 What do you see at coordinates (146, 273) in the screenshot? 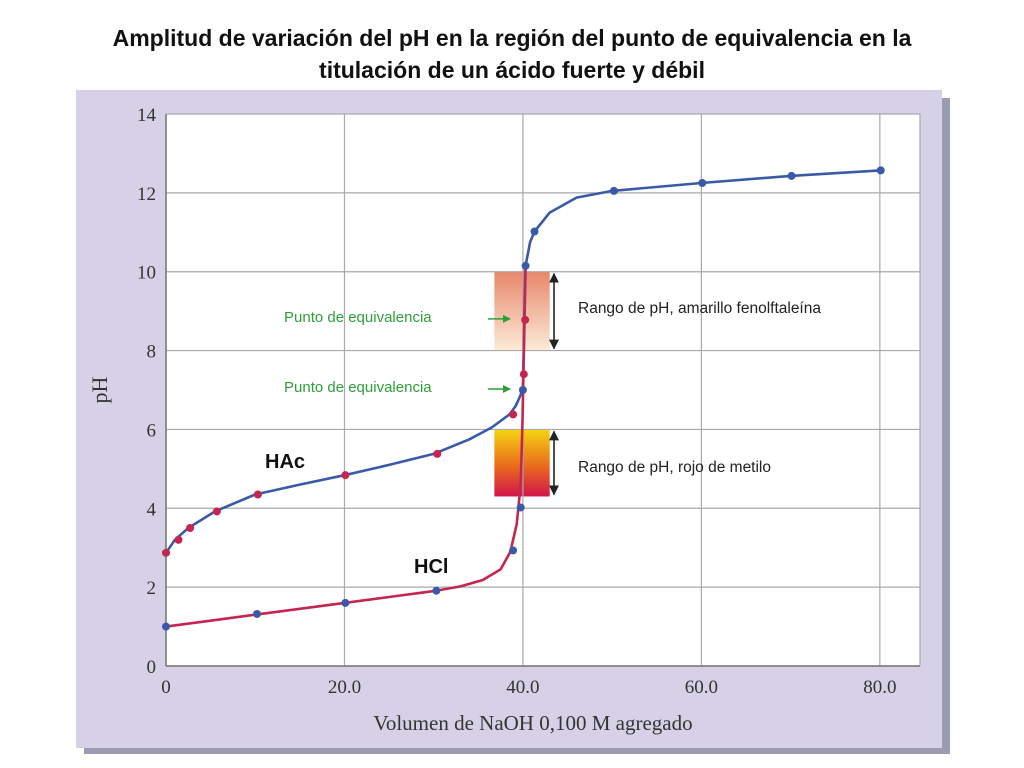
I see `y-tick-label: 10` at bounding box center [146, 273].